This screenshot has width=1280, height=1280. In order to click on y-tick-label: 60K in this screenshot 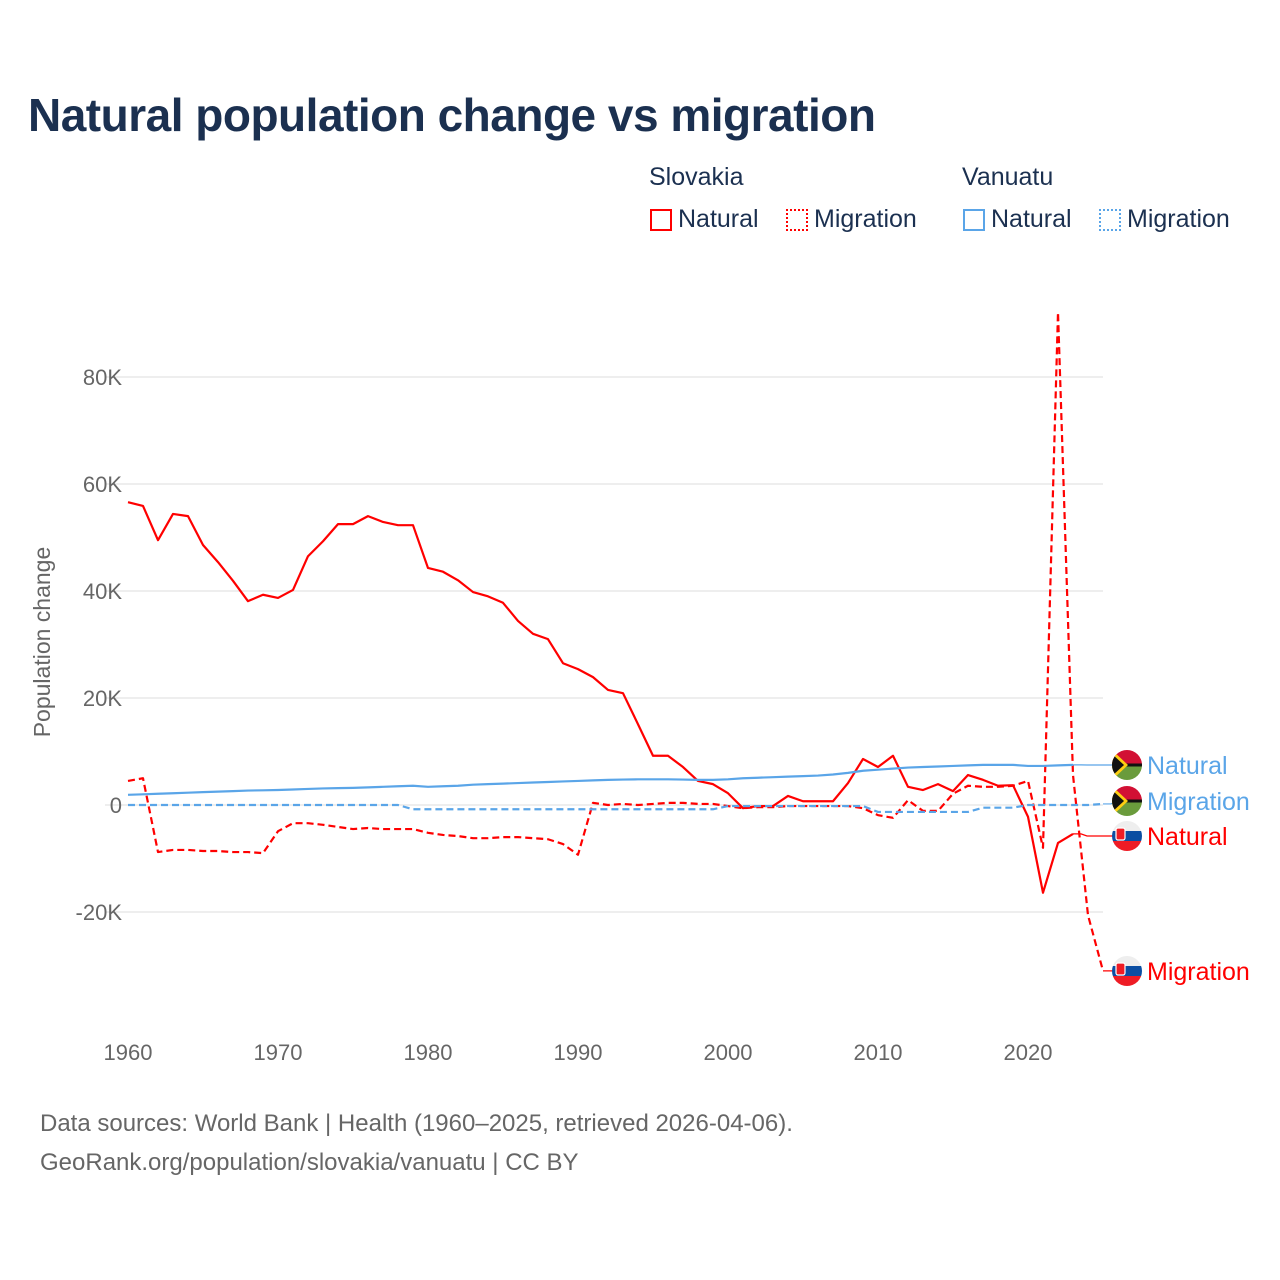, I will do `click(102, 484)`.